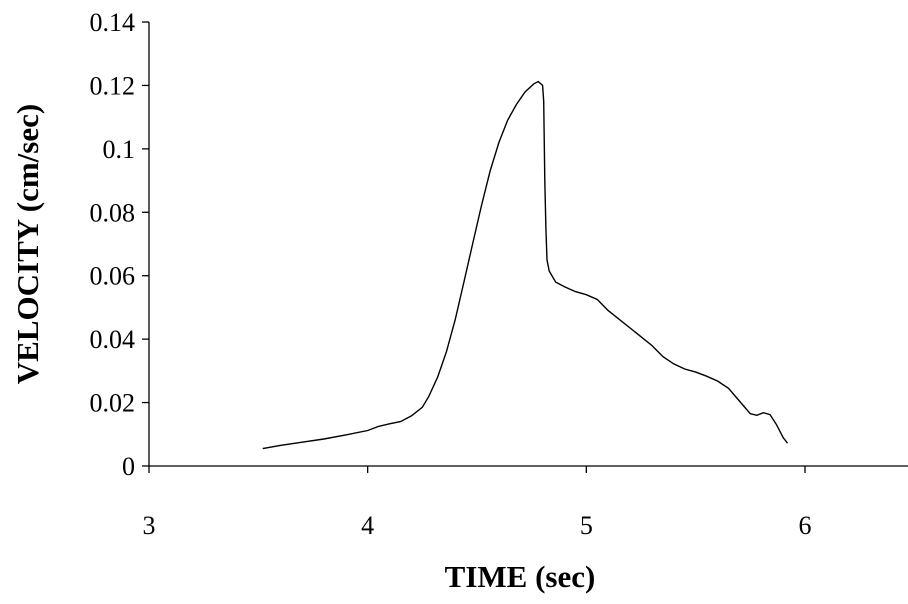  Describe the element at coordinates (119, 244) in the screenshot. I see `y-ticks: 0 0.02 0.04 0.06 0.08 0.1 0.12 0.14` at that location.